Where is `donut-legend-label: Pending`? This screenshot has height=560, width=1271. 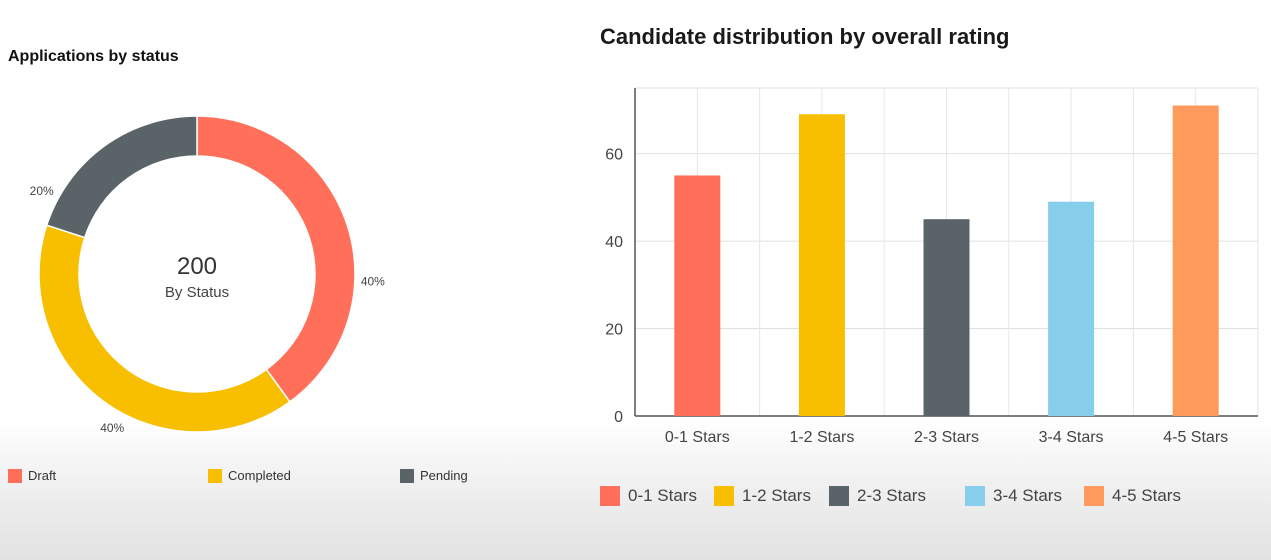 donut-legend-label: Pending is located at coordinates (444, 475).